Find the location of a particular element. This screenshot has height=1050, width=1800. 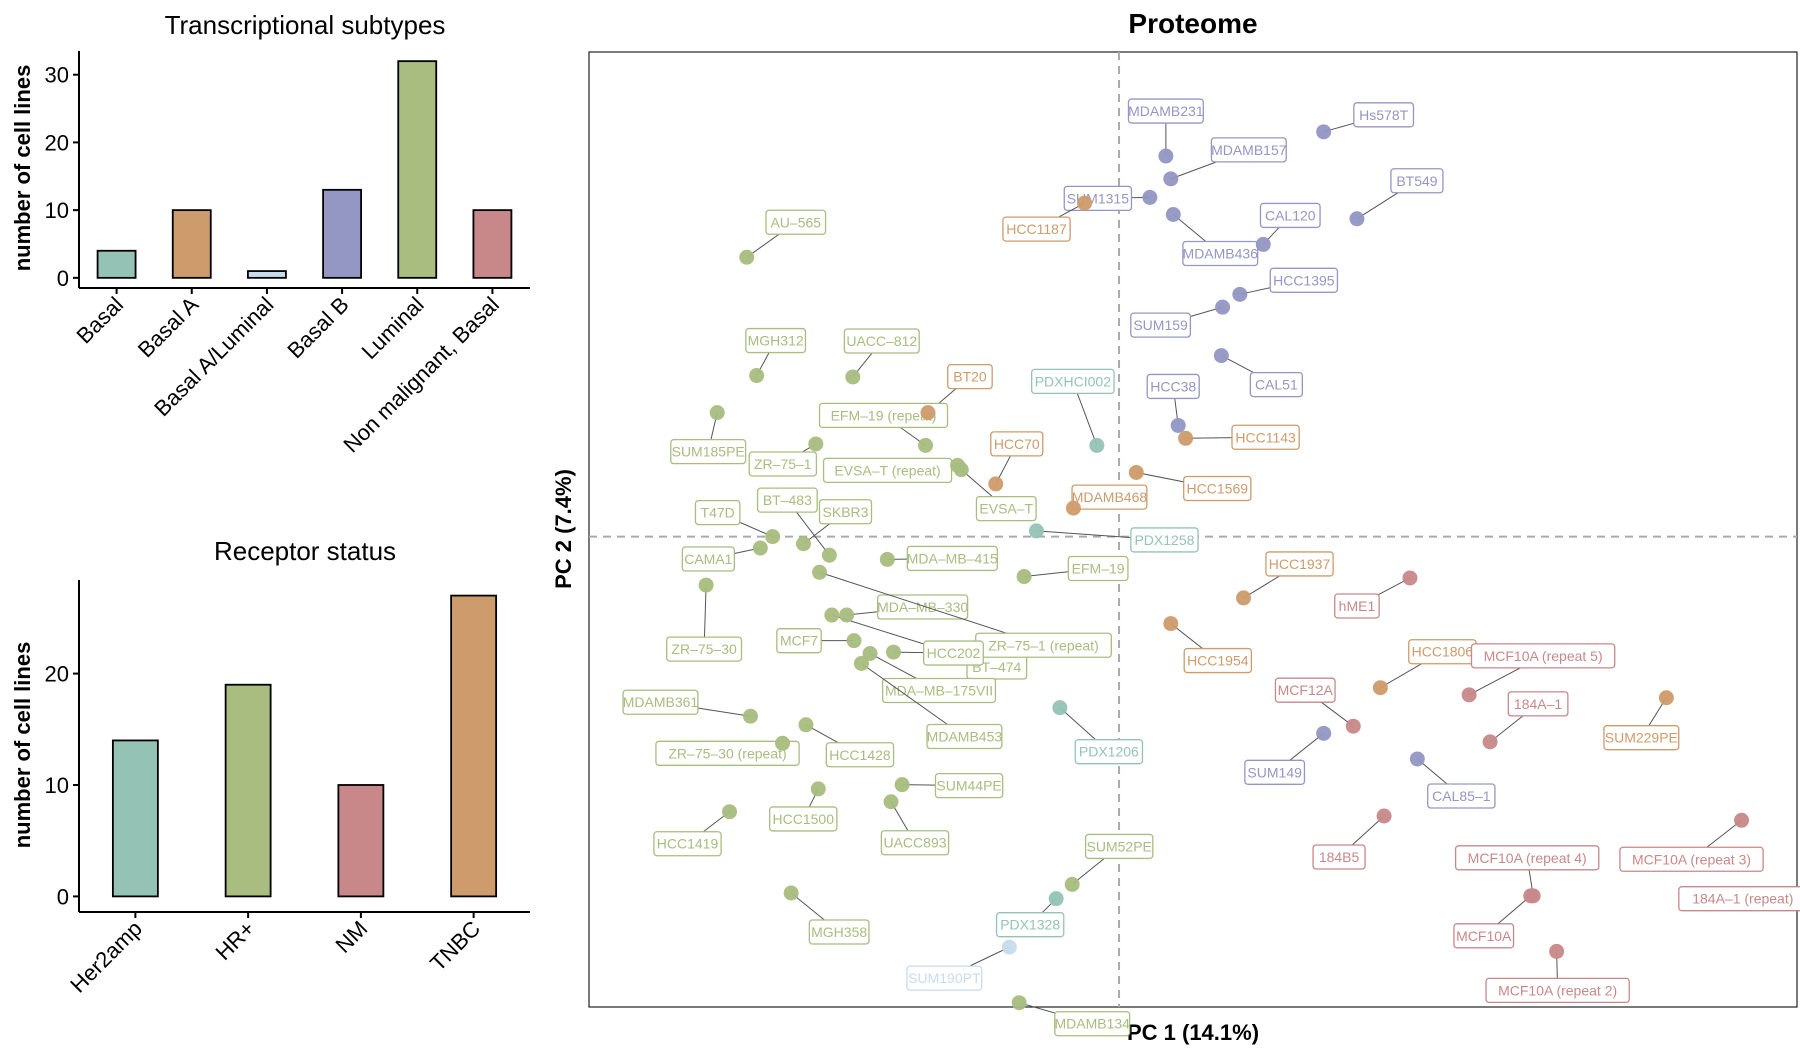

bar1-xtick-label: Her2amp is located at coordinates (106, 957).